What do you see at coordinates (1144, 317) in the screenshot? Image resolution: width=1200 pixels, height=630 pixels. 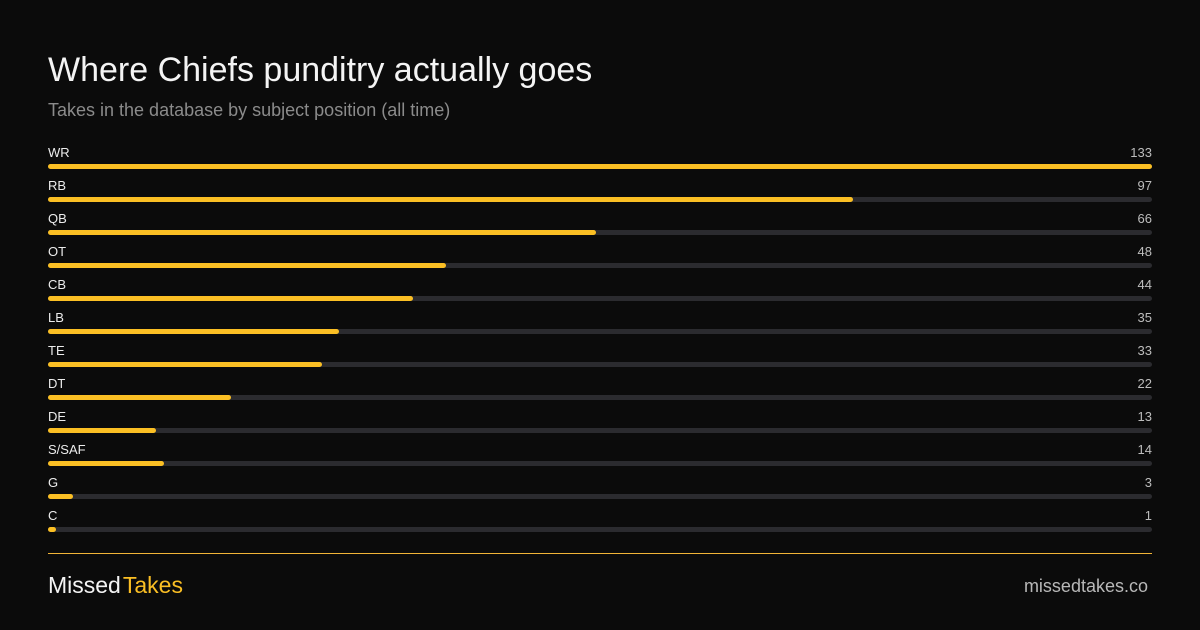 I see `bar-value-label: 35` at bounding box center [1144, 317].